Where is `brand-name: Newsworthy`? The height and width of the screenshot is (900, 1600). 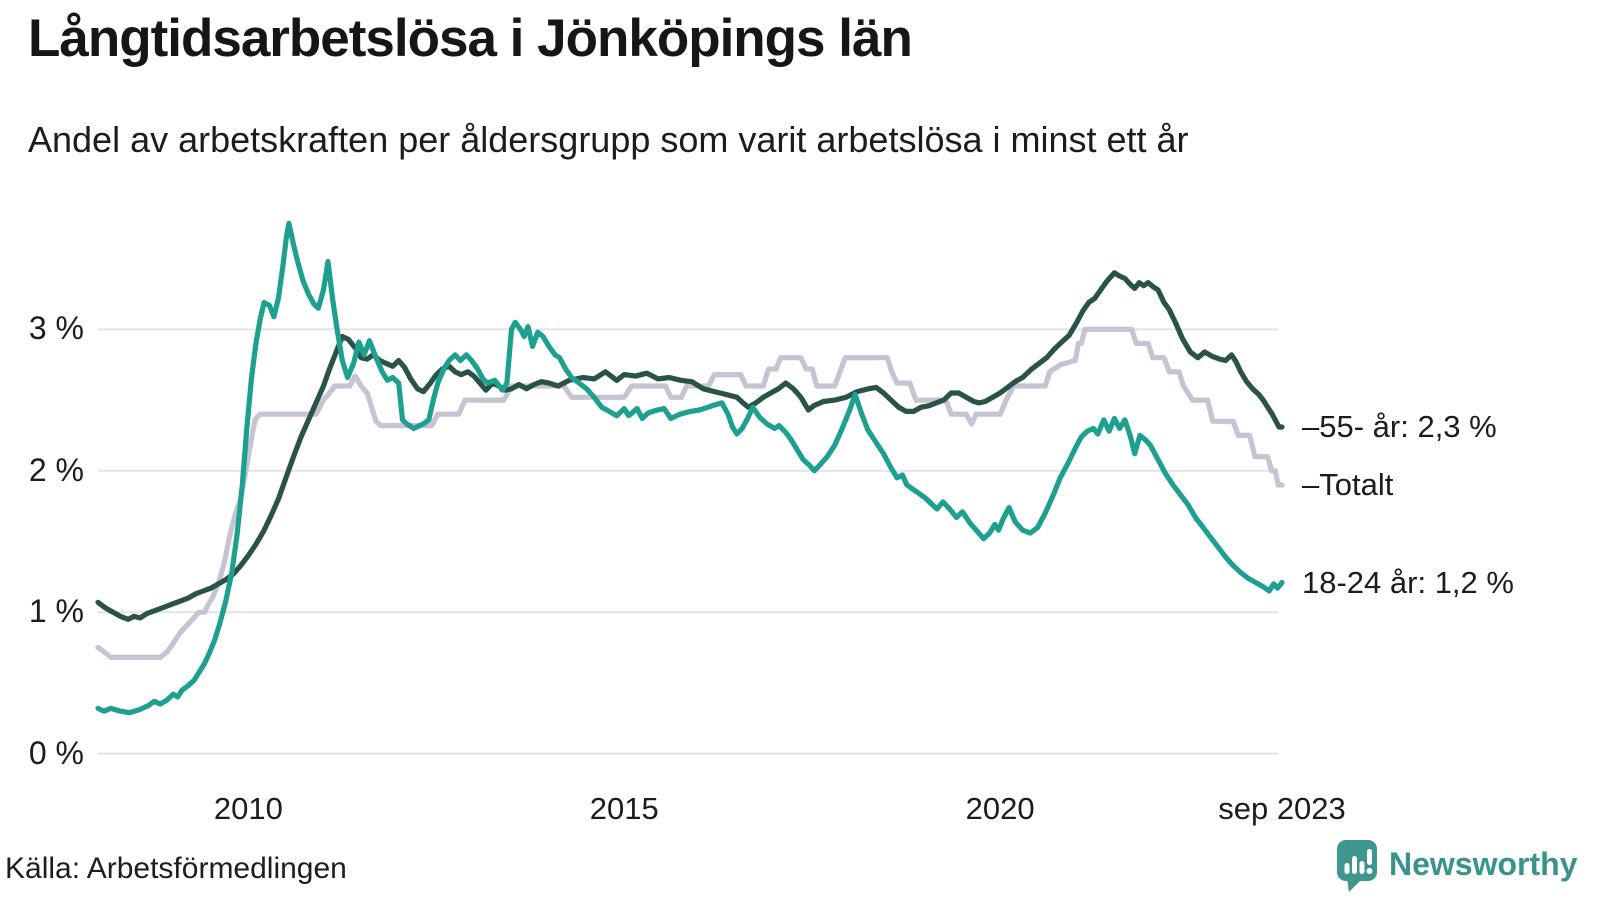
brand-name: Newsworthy is located at coordinates (1483, 864).